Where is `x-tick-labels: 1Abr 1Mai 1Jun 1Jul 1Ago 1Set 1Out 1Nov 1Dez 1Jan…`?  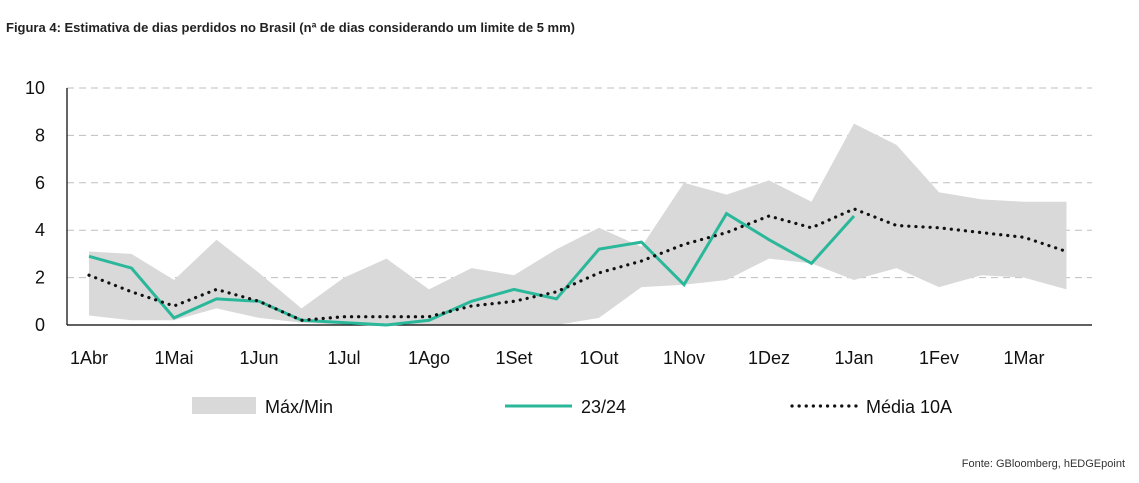
x-tick-labels: 1Abr 1Mai 1Jun 1Jul 1Ago 1Set 1Out 1Nov 1Dez 1Jan… is located at coordinates (557, 358).